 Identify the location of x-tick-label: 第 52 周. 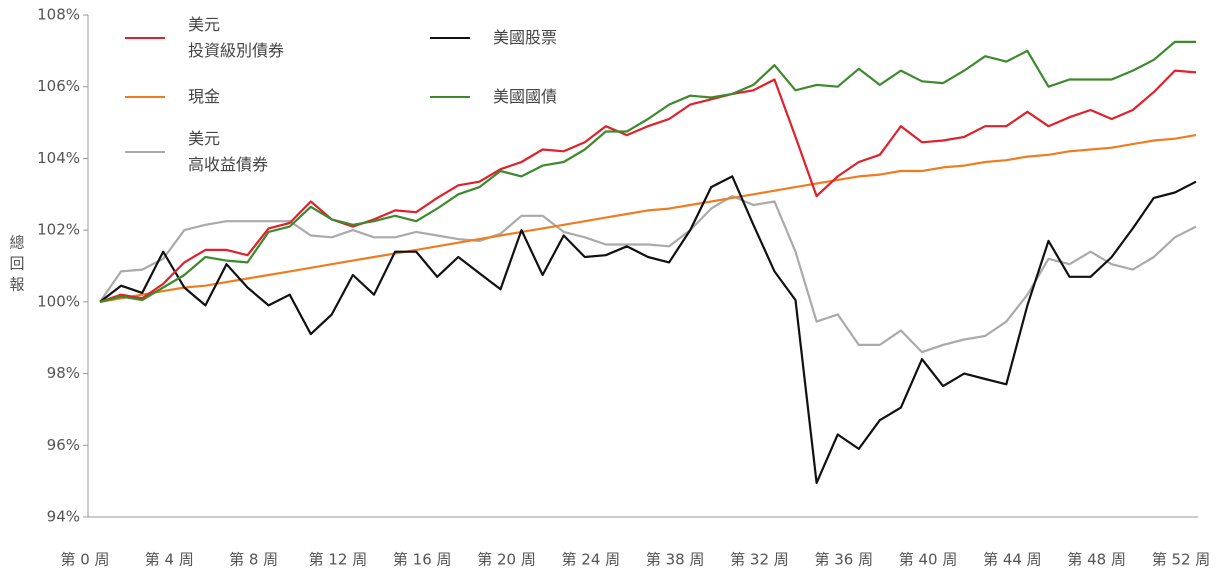
(1181, 560).